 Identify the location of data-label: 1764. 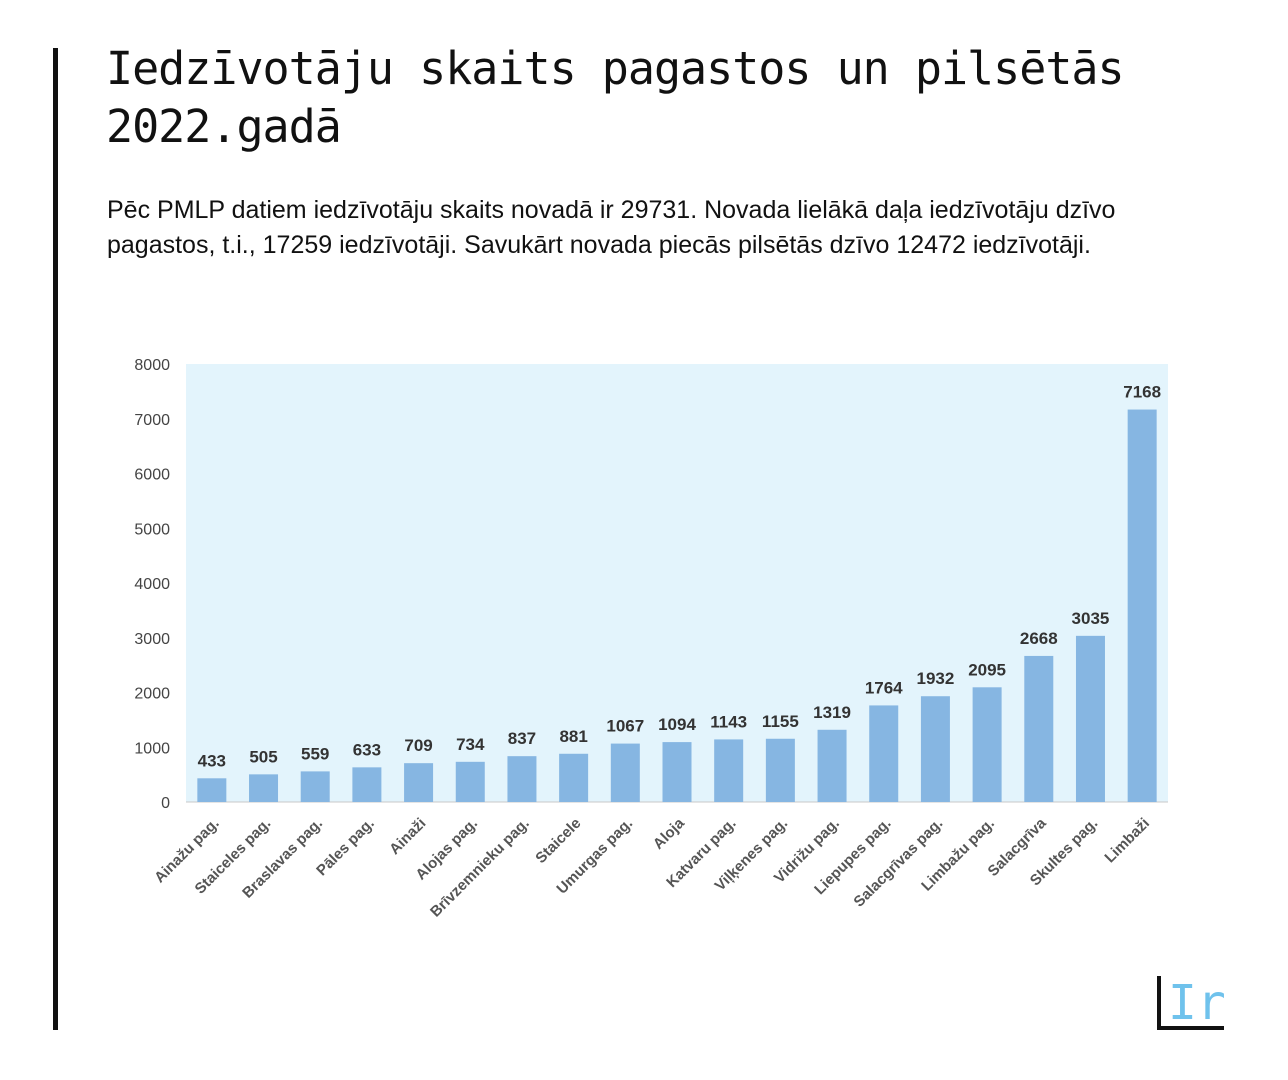
(884, 687).